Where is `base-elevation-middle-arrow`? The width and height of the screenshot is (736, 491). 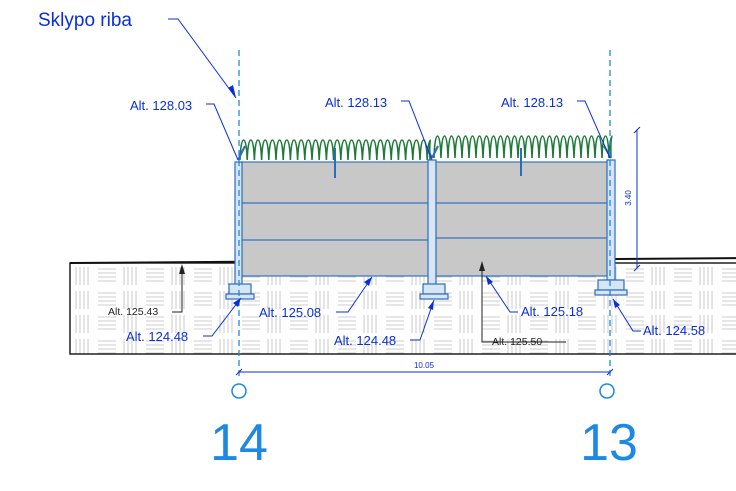 base-elevation-middle-arrow is located at coordinates (431, 305).